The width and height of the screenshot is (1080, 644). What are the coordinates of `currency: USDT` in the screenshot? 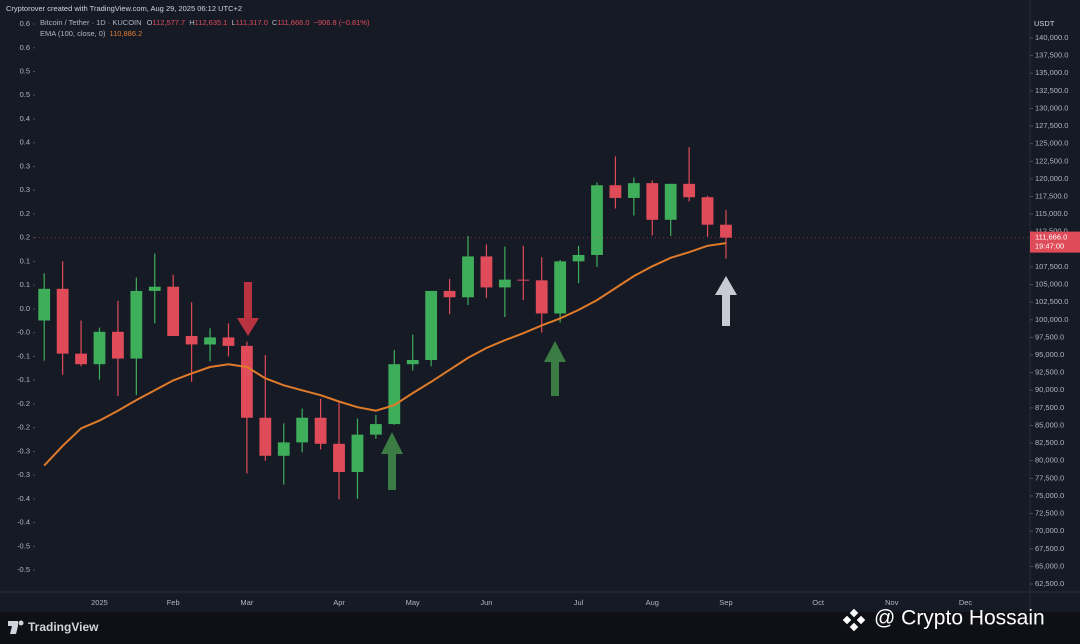 It's located at (1044, 23).